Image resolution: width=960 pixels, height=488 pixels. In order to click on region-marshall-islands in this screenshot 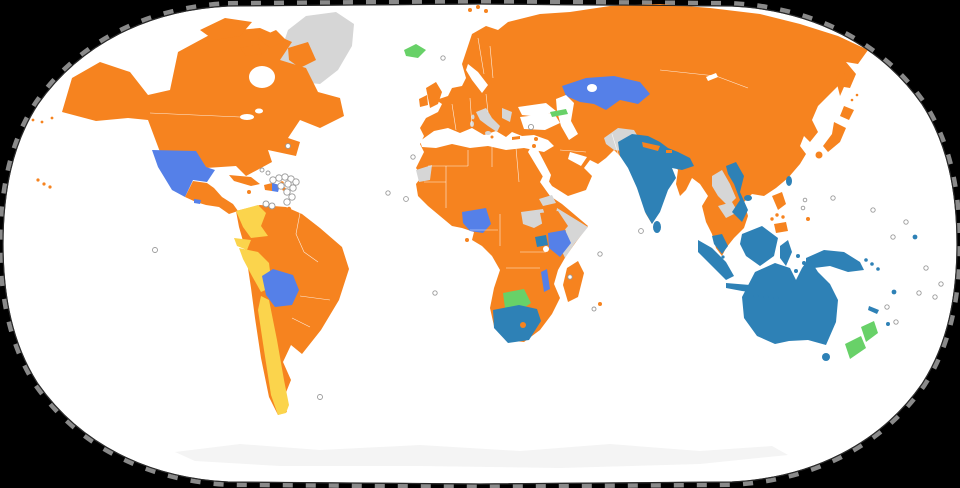, I will do `click(915, 237)`.